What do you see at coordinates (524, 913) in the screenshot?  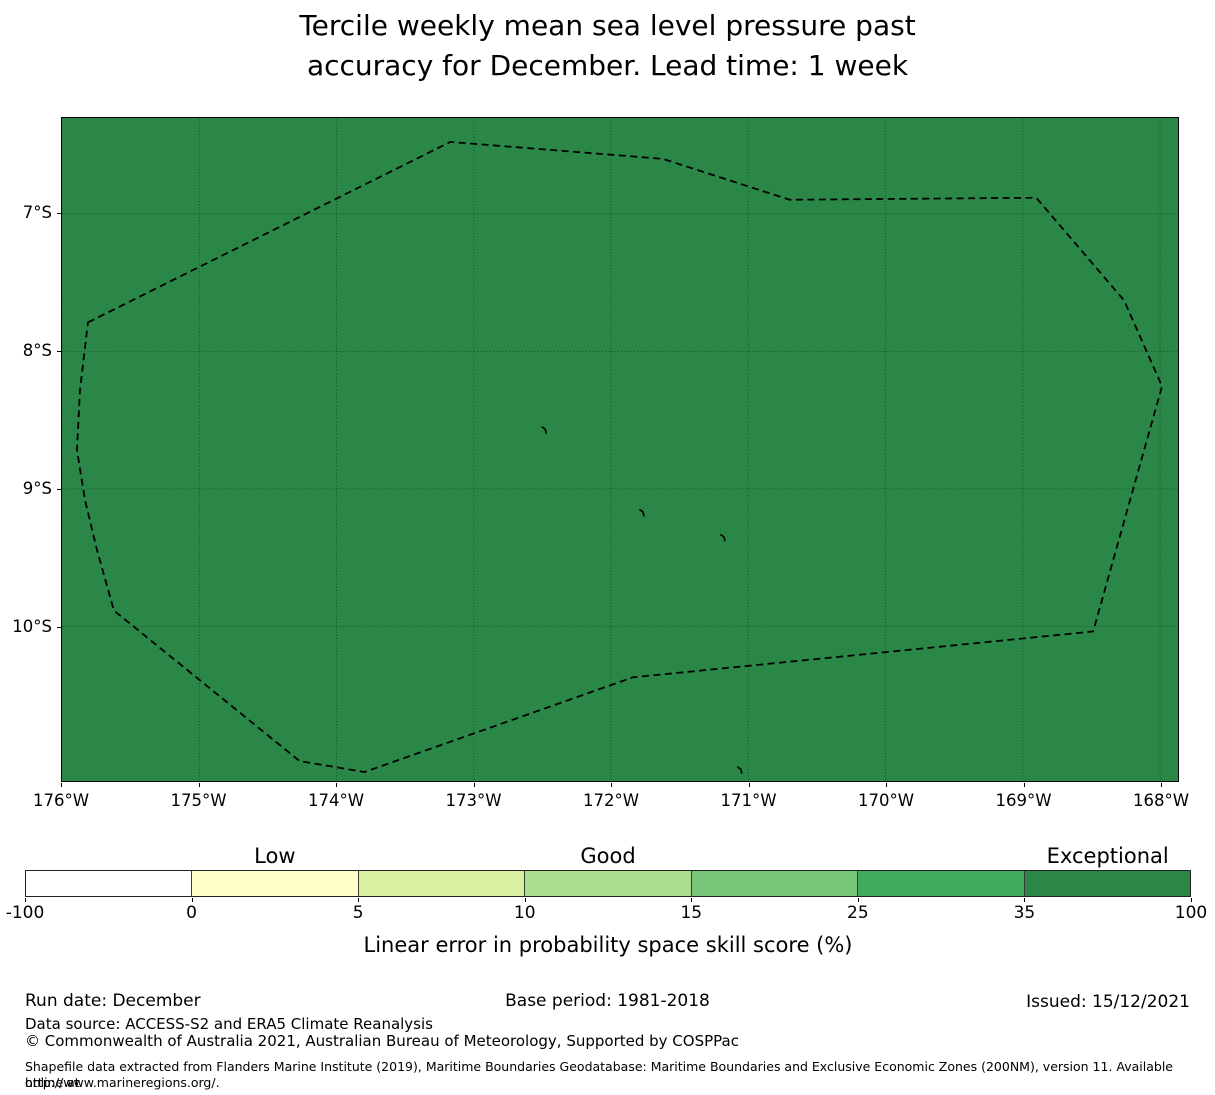 I see `colorbar-tick-label: 10` at bounding box center [524, 913].